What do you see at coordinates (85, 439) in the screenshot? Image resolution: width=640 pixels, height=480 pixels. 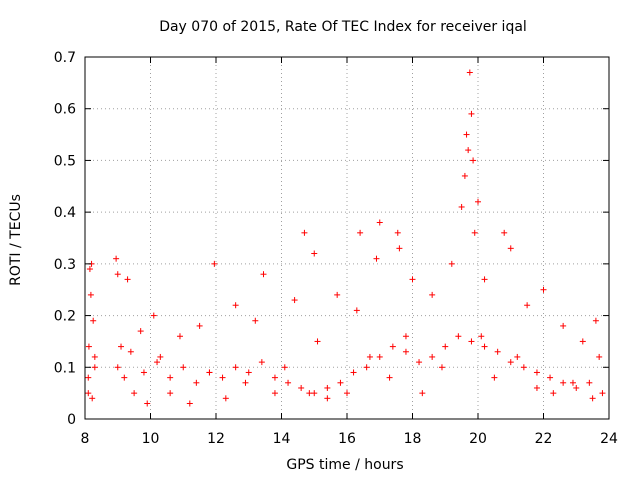 I see `x-tick-label: 8` at bounding box center [85, 439].